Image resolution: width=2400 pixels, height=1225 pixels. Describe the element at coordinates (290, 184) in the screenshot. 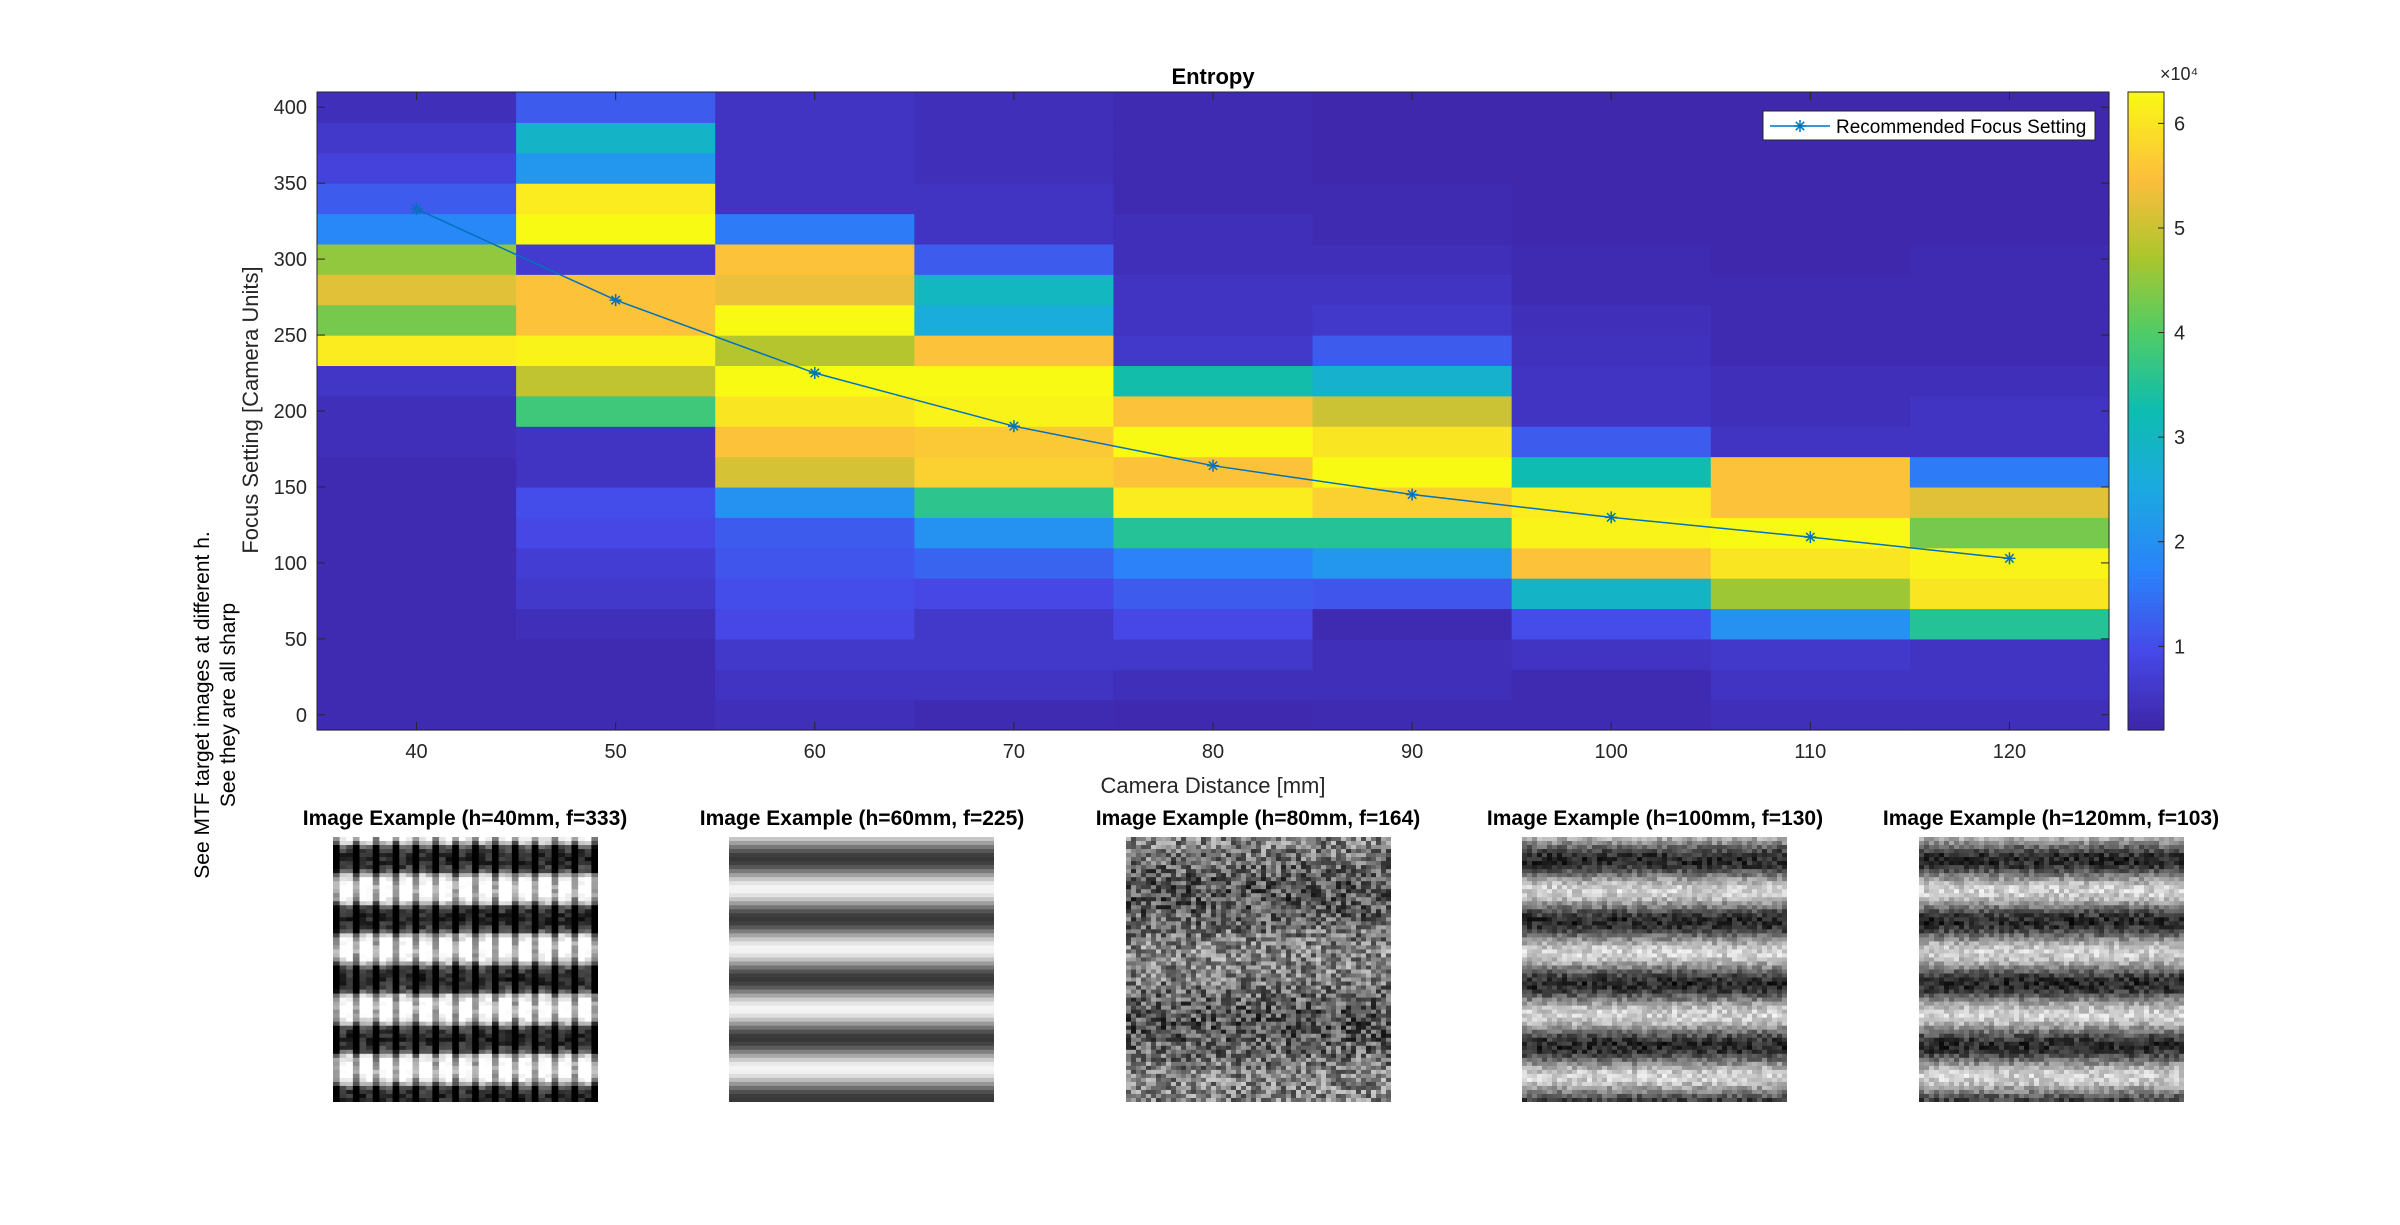

I see `y-tick-label: 350` at that location.